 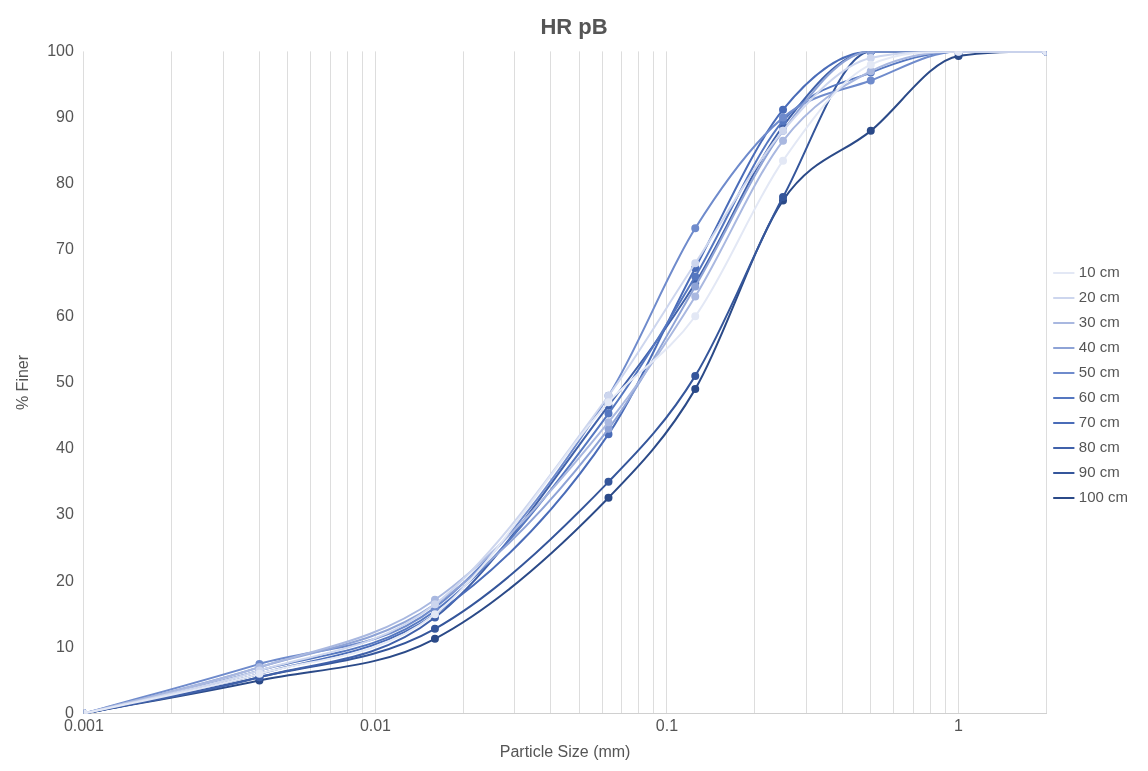 I want to click on y-tick-label: 60, so click(x=65, y=315).